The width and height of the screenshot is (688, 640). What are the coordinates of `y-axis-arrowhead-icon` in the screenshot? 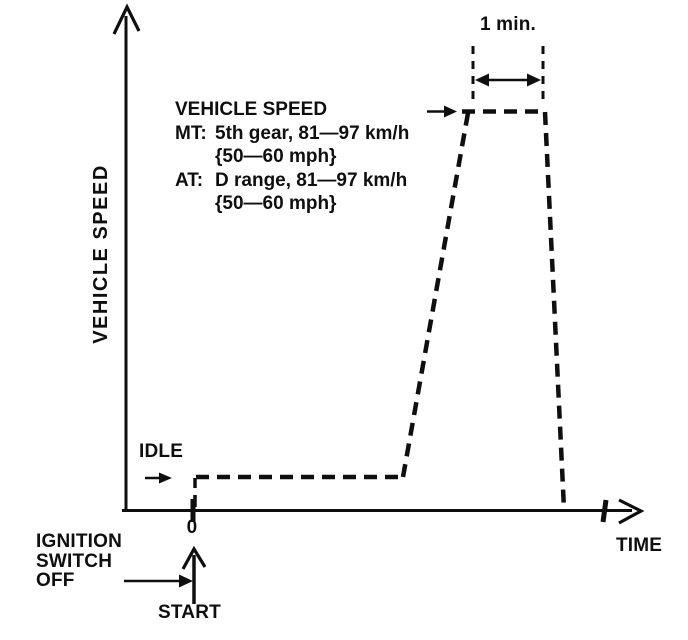 It's located at (126, 19).